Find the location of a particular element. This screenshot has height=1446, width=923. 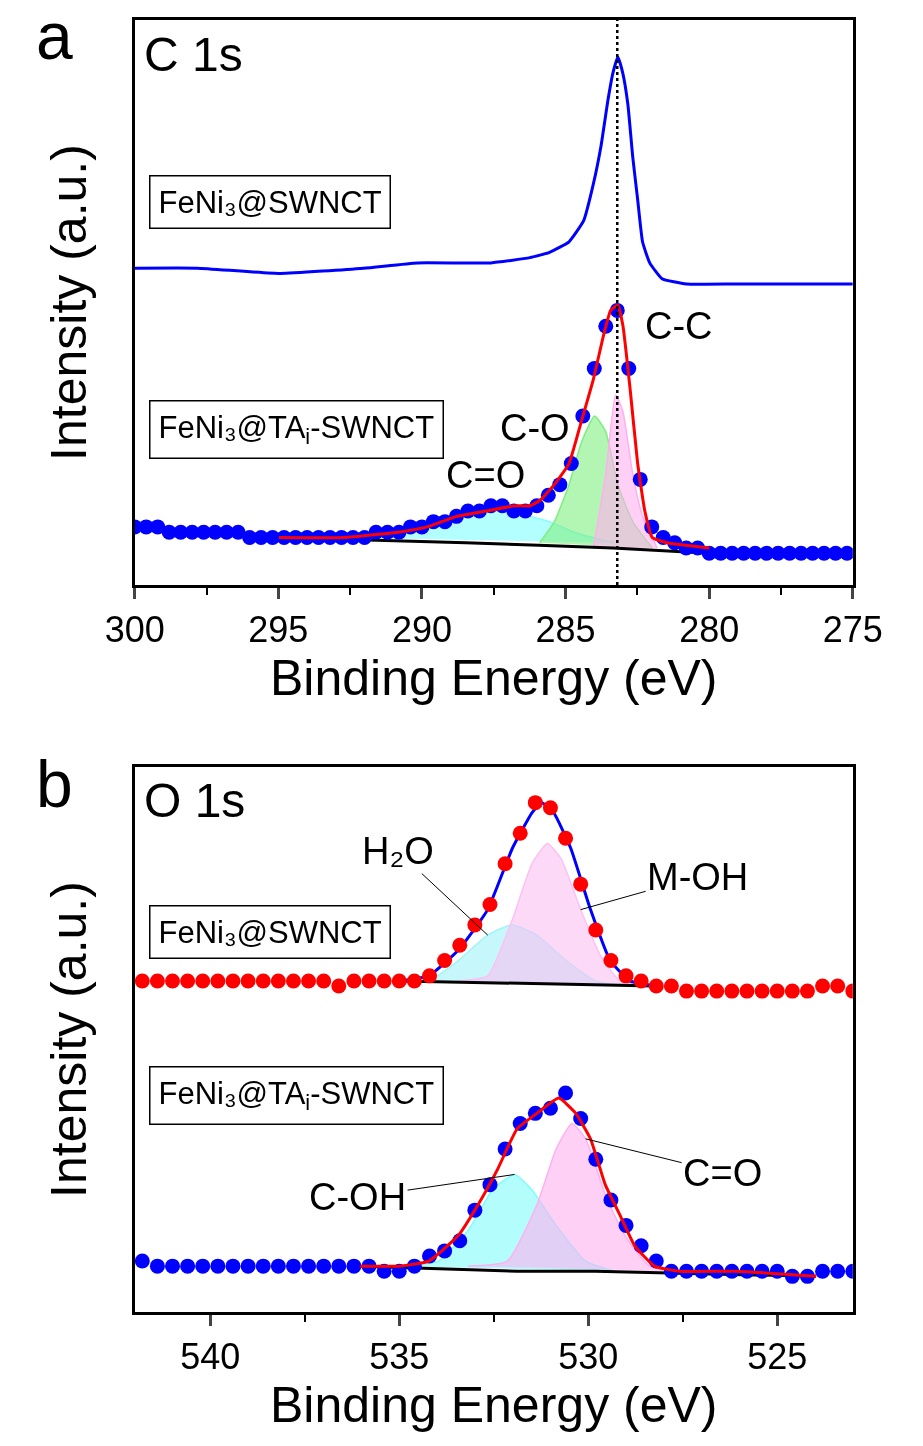

x-tick-label: 275 is located at coordinates (852, 629).